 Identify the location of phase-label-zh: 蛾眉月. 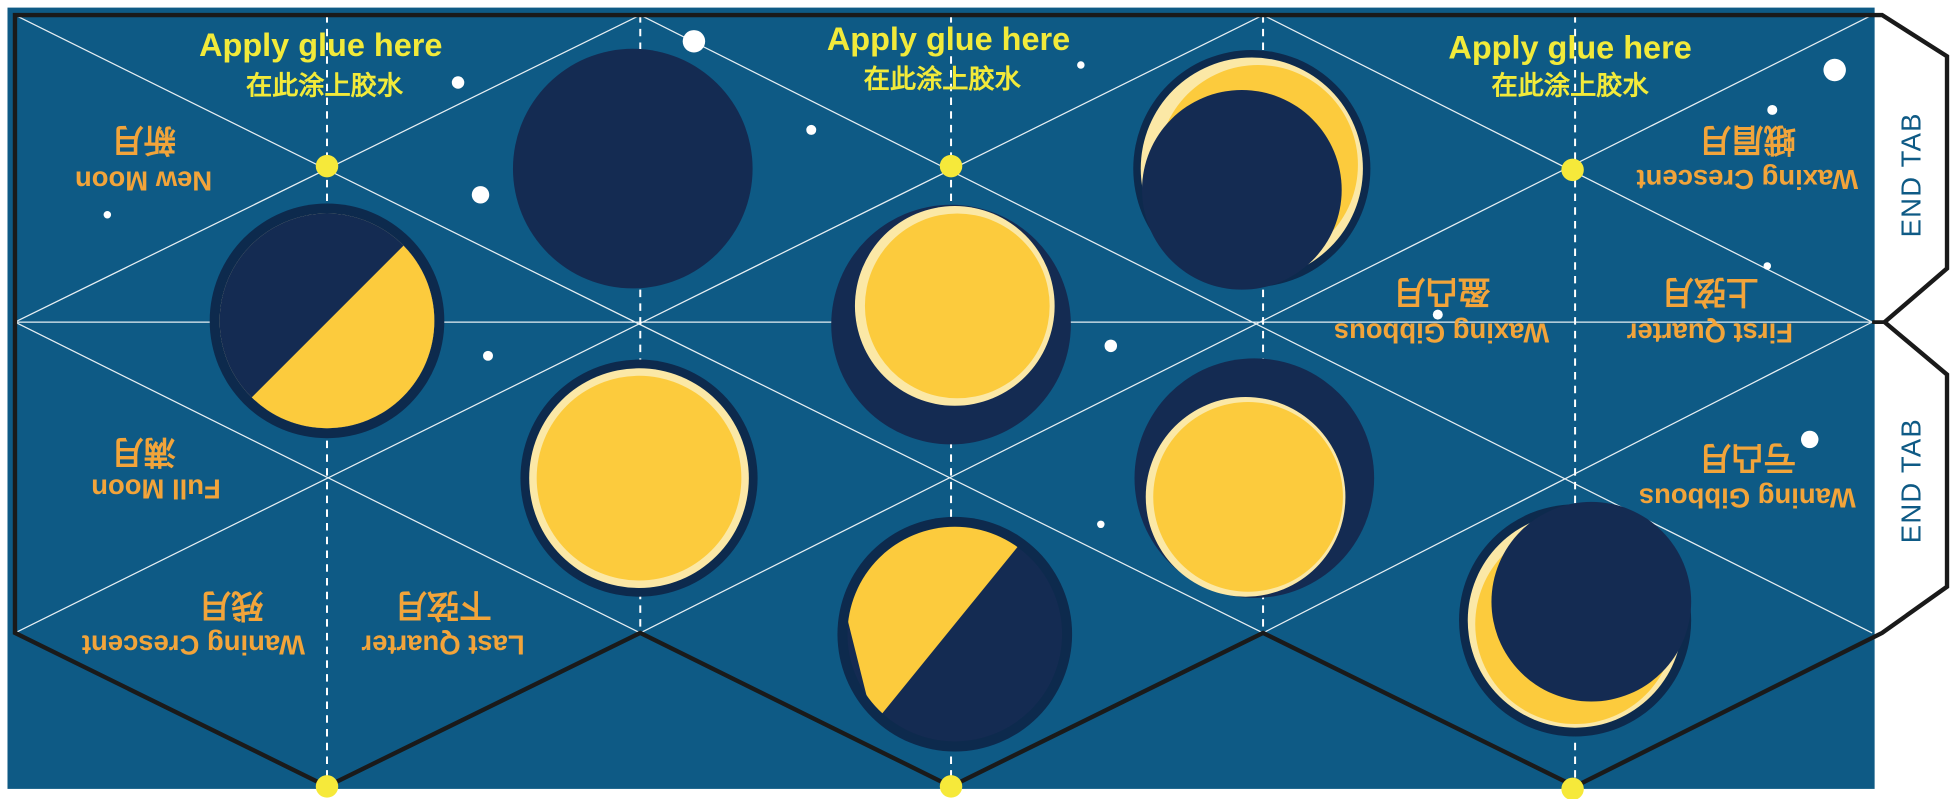
(1747, 140).